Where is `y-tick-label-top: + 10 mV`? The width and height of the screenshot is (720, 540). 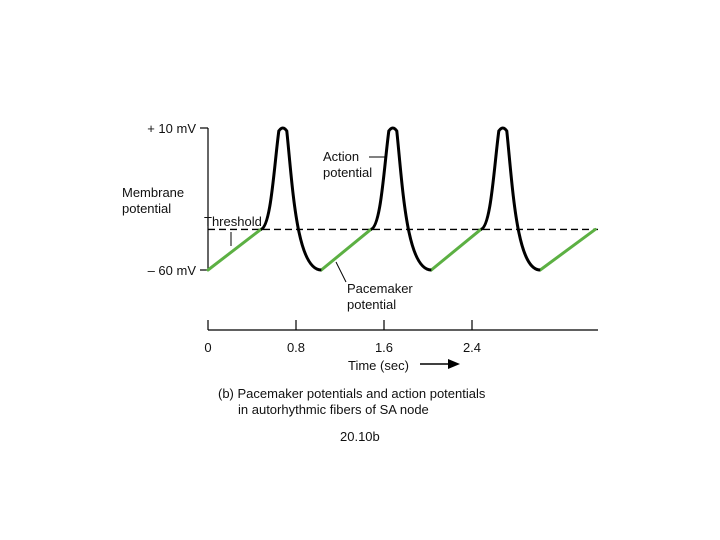 y-tick-label-top: + 10 mV is located at coordinates (171, 128).